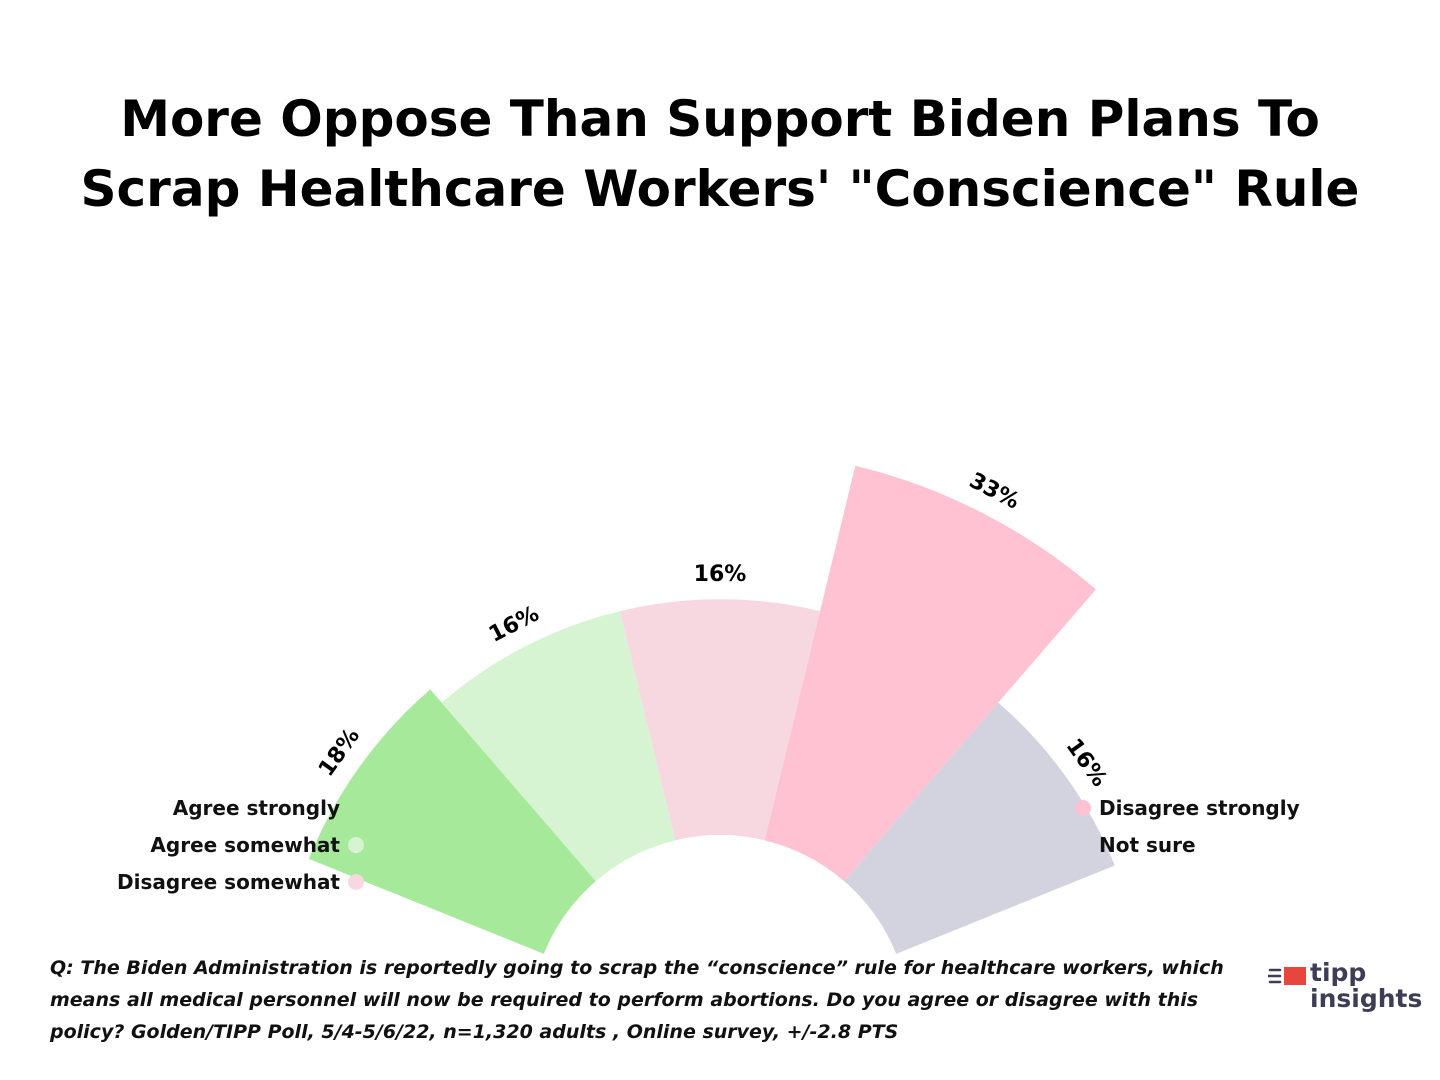 This screenshot has width=1440, height=1080. What do you see at coordinates (356, 881) in the screenshot?
I see `legend-swatch-disagree-somewhat` at bounding box center [356, 881].